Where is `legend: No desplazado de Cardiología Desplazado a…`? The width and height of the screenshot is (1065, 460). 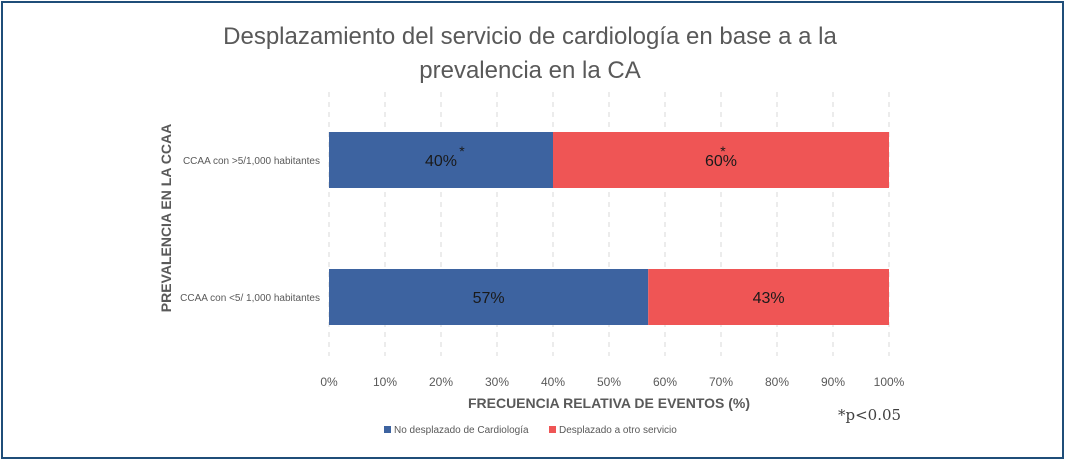
legend: No desplazado de Cardiología Desplazado a… is located at coordinates (530, 430).